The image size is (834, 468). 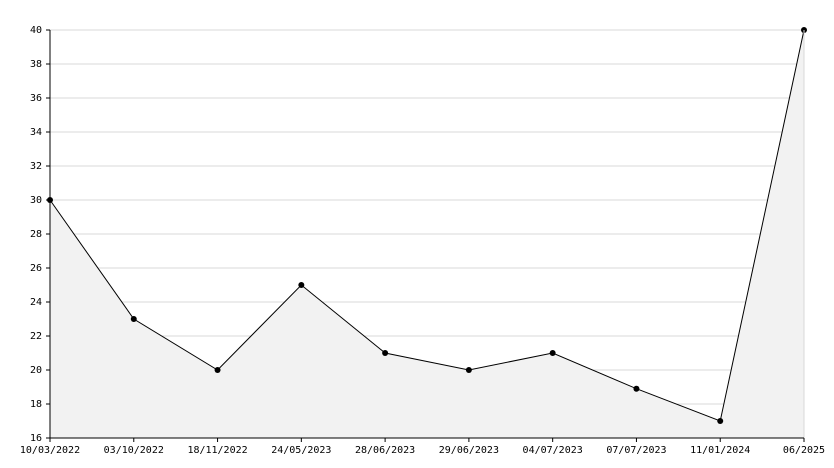 What do you see at coordinates (36, 98) in the screenshot?
I see `y-tick-label: 36` at bounding box center [36, 98].